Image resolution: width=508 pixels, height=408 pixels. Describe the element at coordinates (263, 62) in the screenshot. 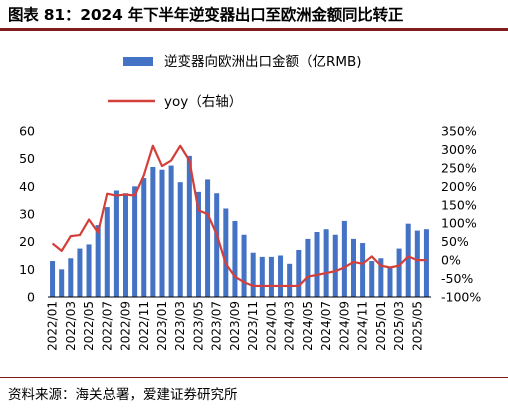

I see `legend-bar-label: 逆变器向欧洲出口金额（亿RMB)` at that location.